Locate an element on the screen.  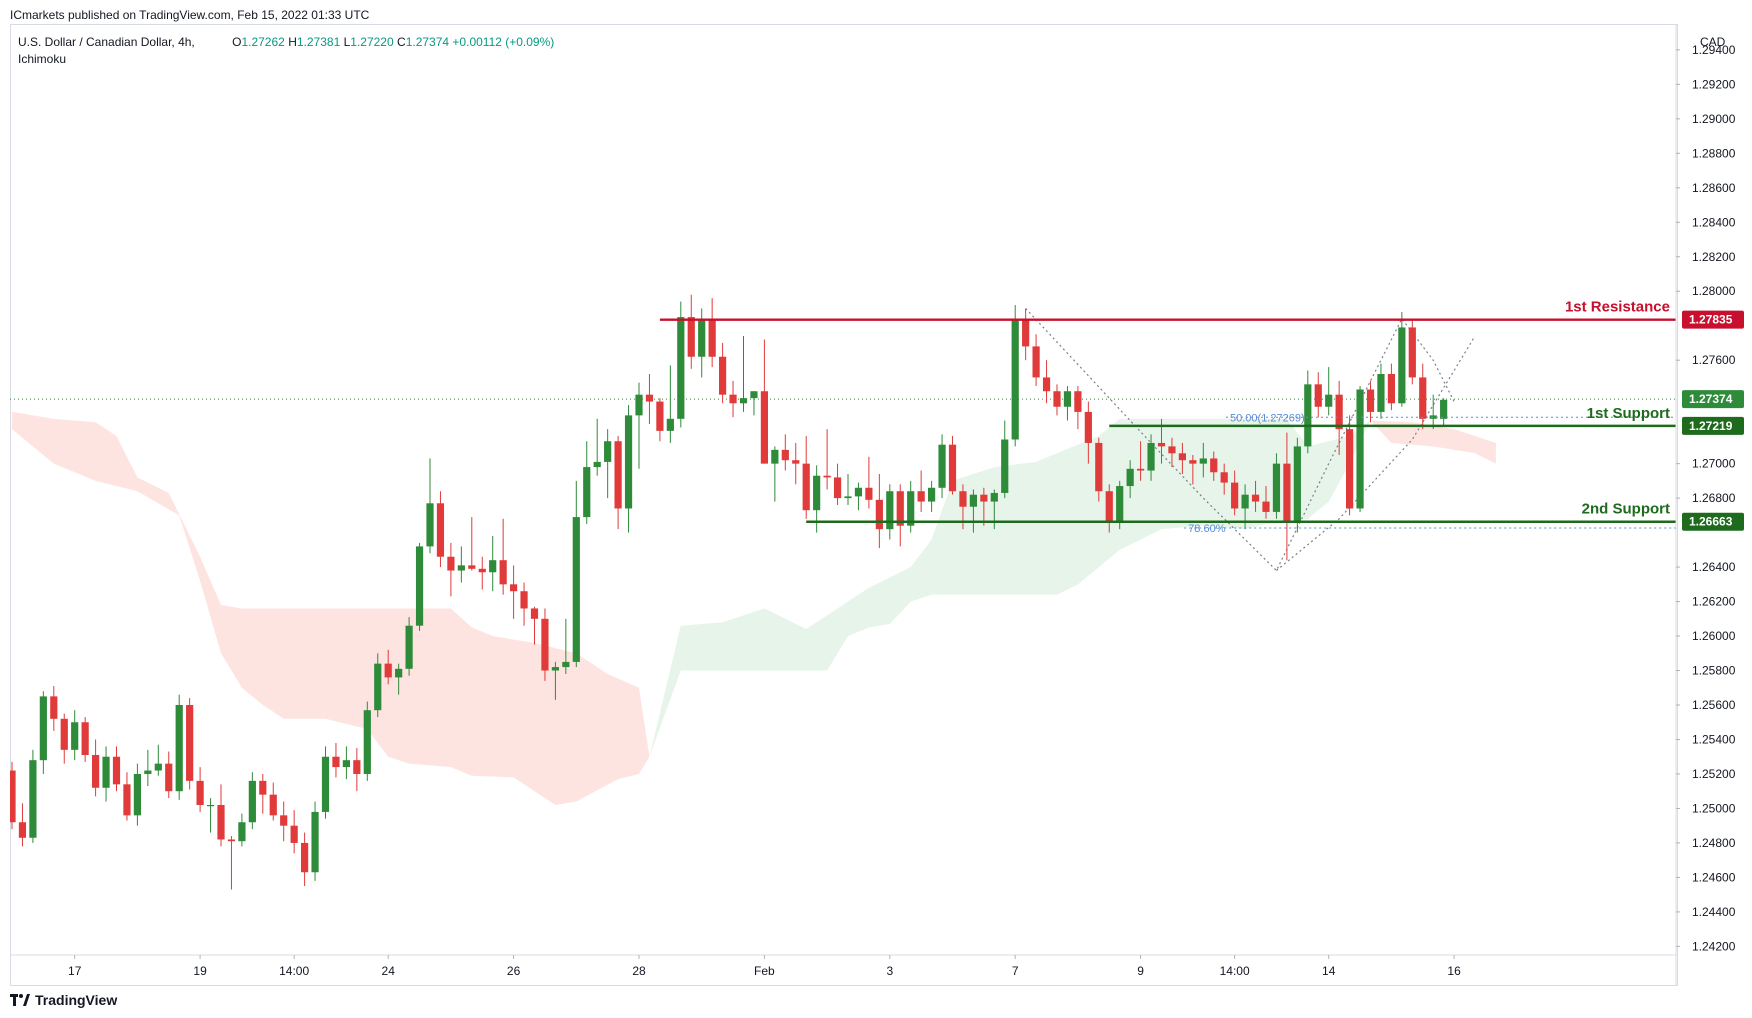
price-tag-resistance-bg is located at coordinates (1713, 319).